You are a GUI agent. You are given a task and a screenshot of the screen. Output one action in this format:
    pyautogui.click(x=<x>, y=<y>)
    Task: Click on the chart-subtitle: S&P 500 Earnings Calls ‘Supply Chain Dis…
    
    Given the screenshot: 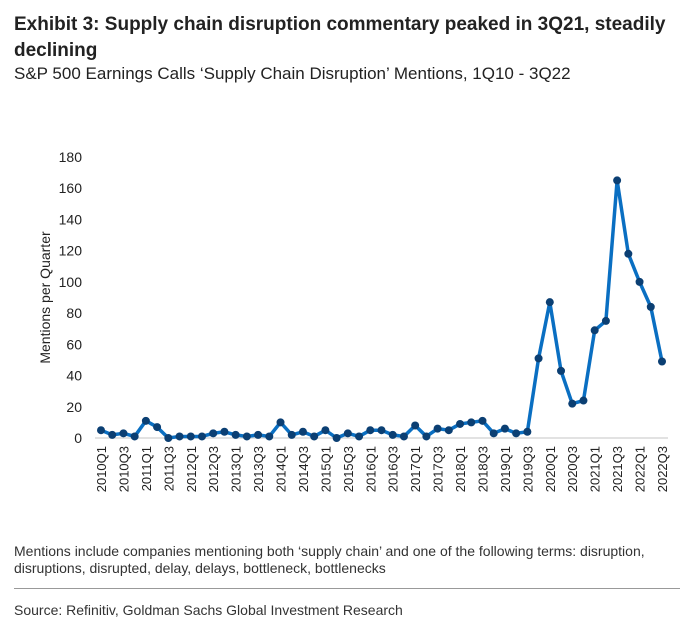 What is the action you would take?
    pyautogui.click(x=292, y=73)
    